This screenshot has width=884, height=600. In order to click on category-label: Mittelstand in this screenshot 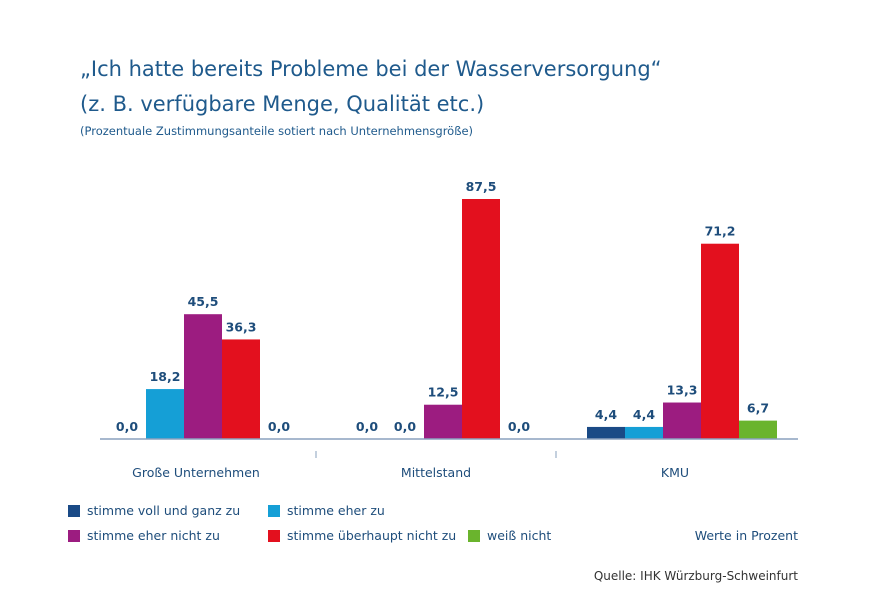, I will do `click(436, 472)`.